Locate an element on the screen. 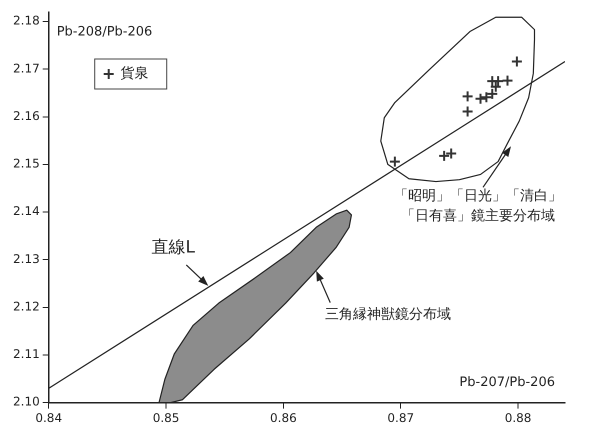 The image size is (600, 443). annotation: 「昭明」「日光」「清白」「日有喜」鏡主要分布域 is located at coordinates (478, 206).